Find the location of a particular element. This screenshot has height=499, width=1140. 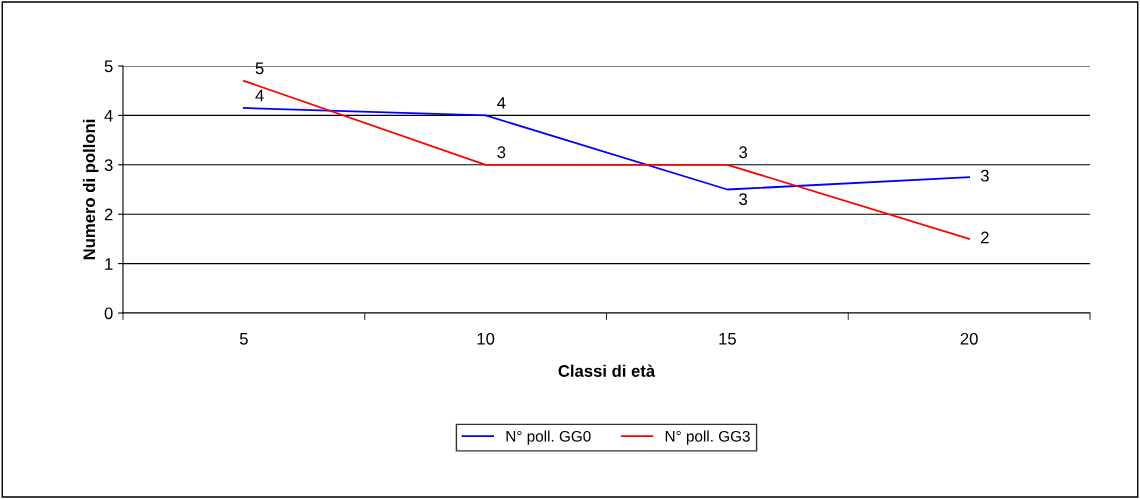

y-tick-label: 3 is located at coordinates (108, 165).